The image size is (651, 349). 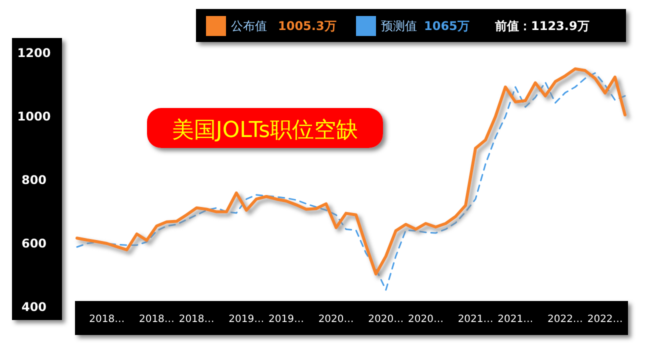 What do you see at coordinates (34, 243) in the screenshot?
I see `y-tick-label: 600` at bounding box center [34, 243].